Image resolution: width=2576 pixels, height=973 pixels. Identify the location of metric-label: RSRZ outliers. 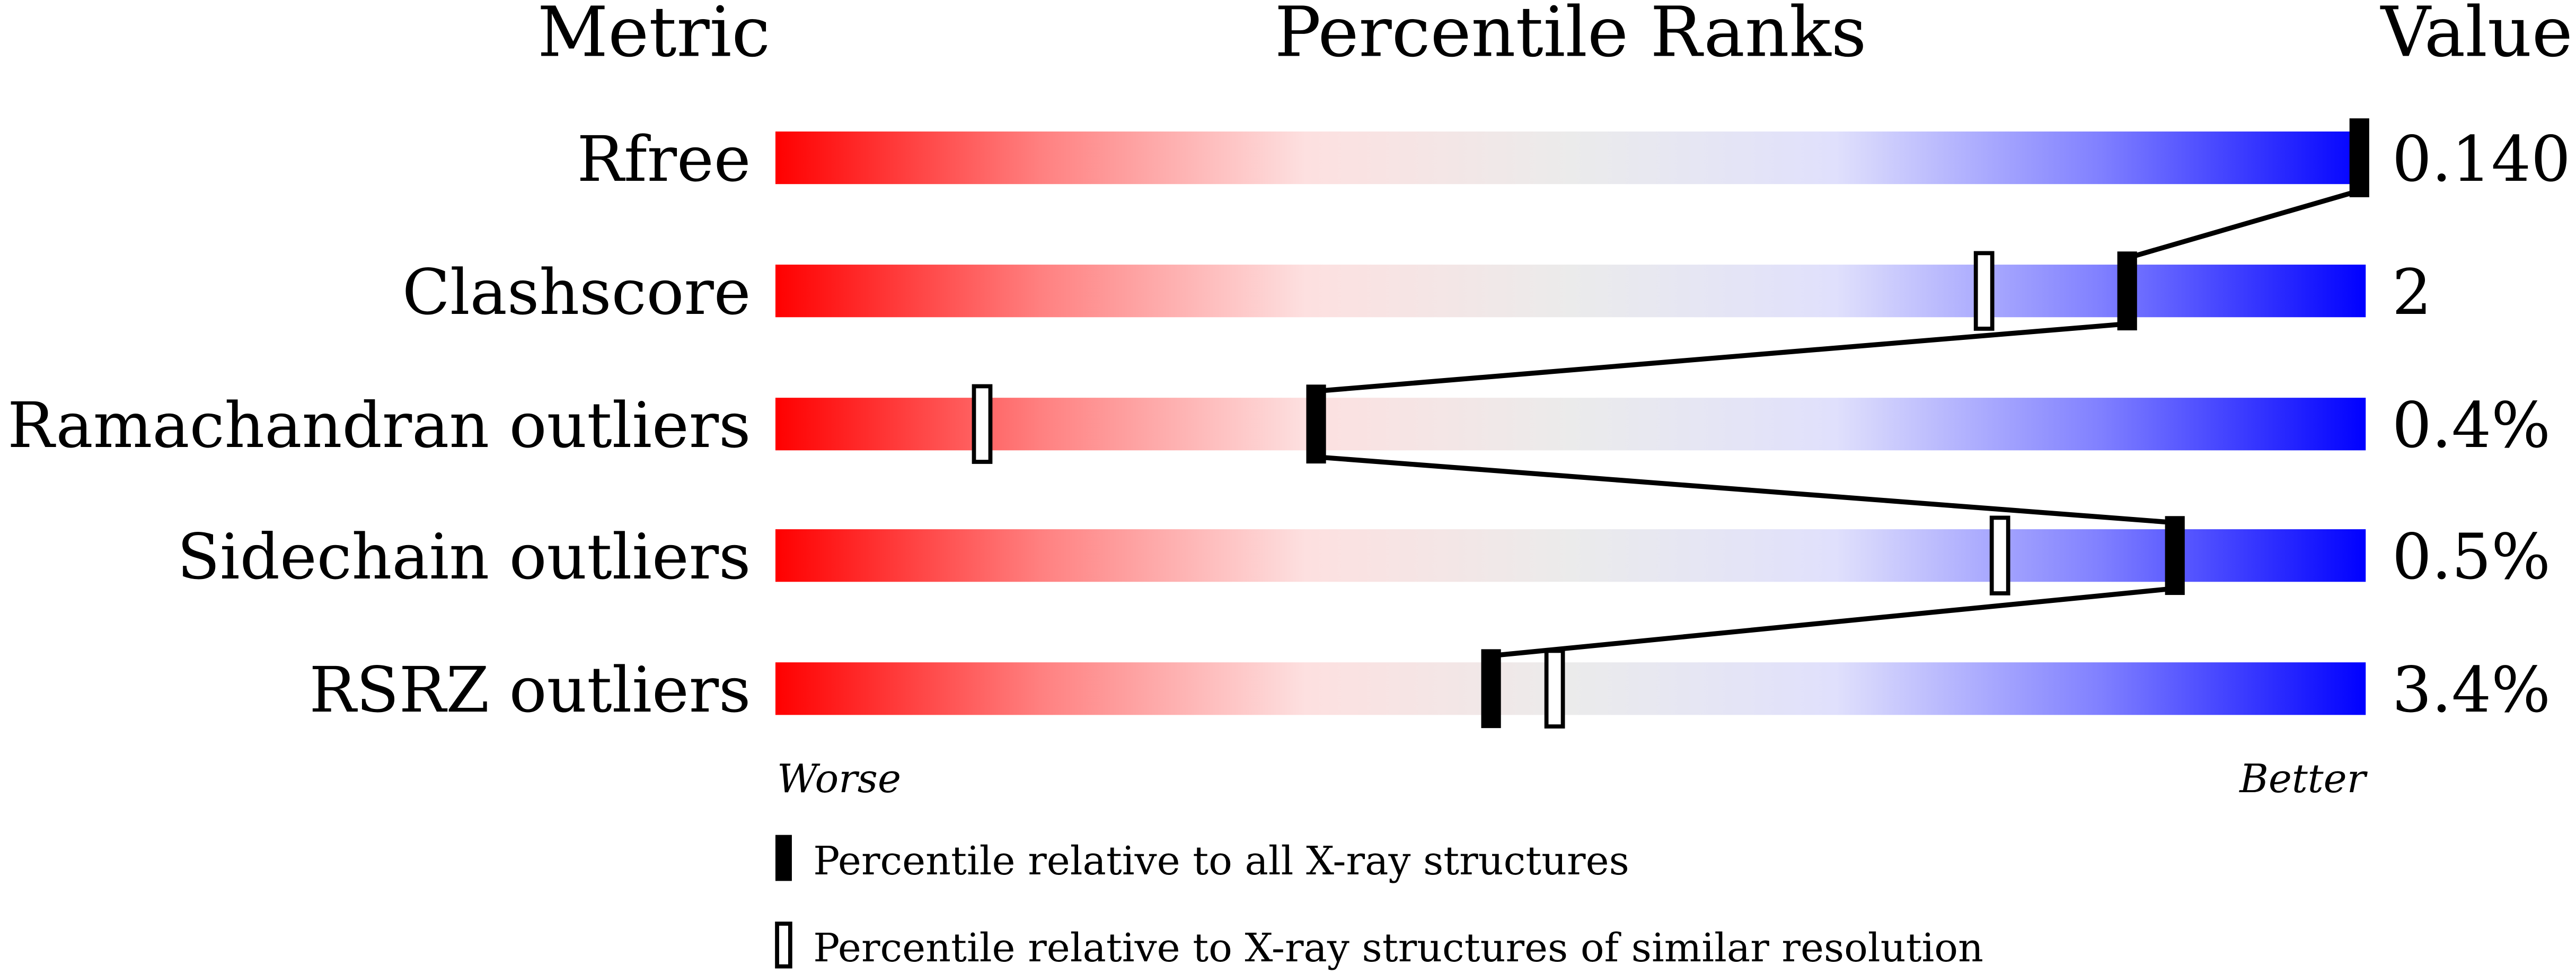
(530, 690).